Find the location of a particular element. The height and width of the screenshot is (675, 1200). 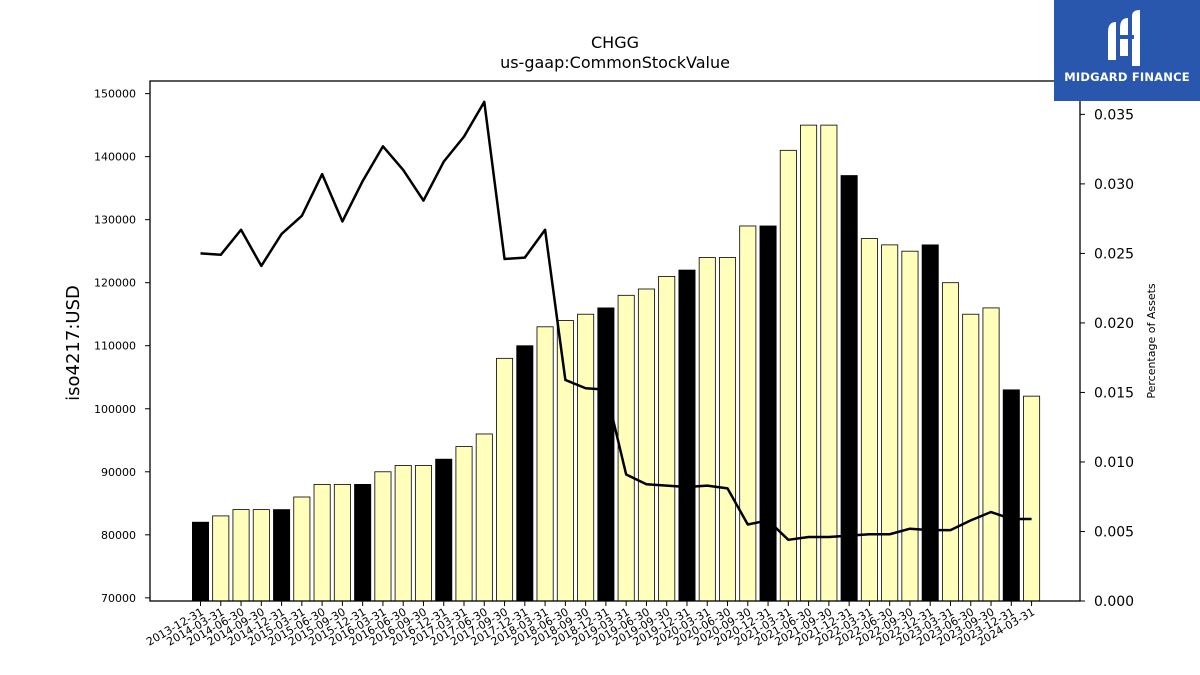

y-tick-label: 90000 is located at coordinates (118, 472).